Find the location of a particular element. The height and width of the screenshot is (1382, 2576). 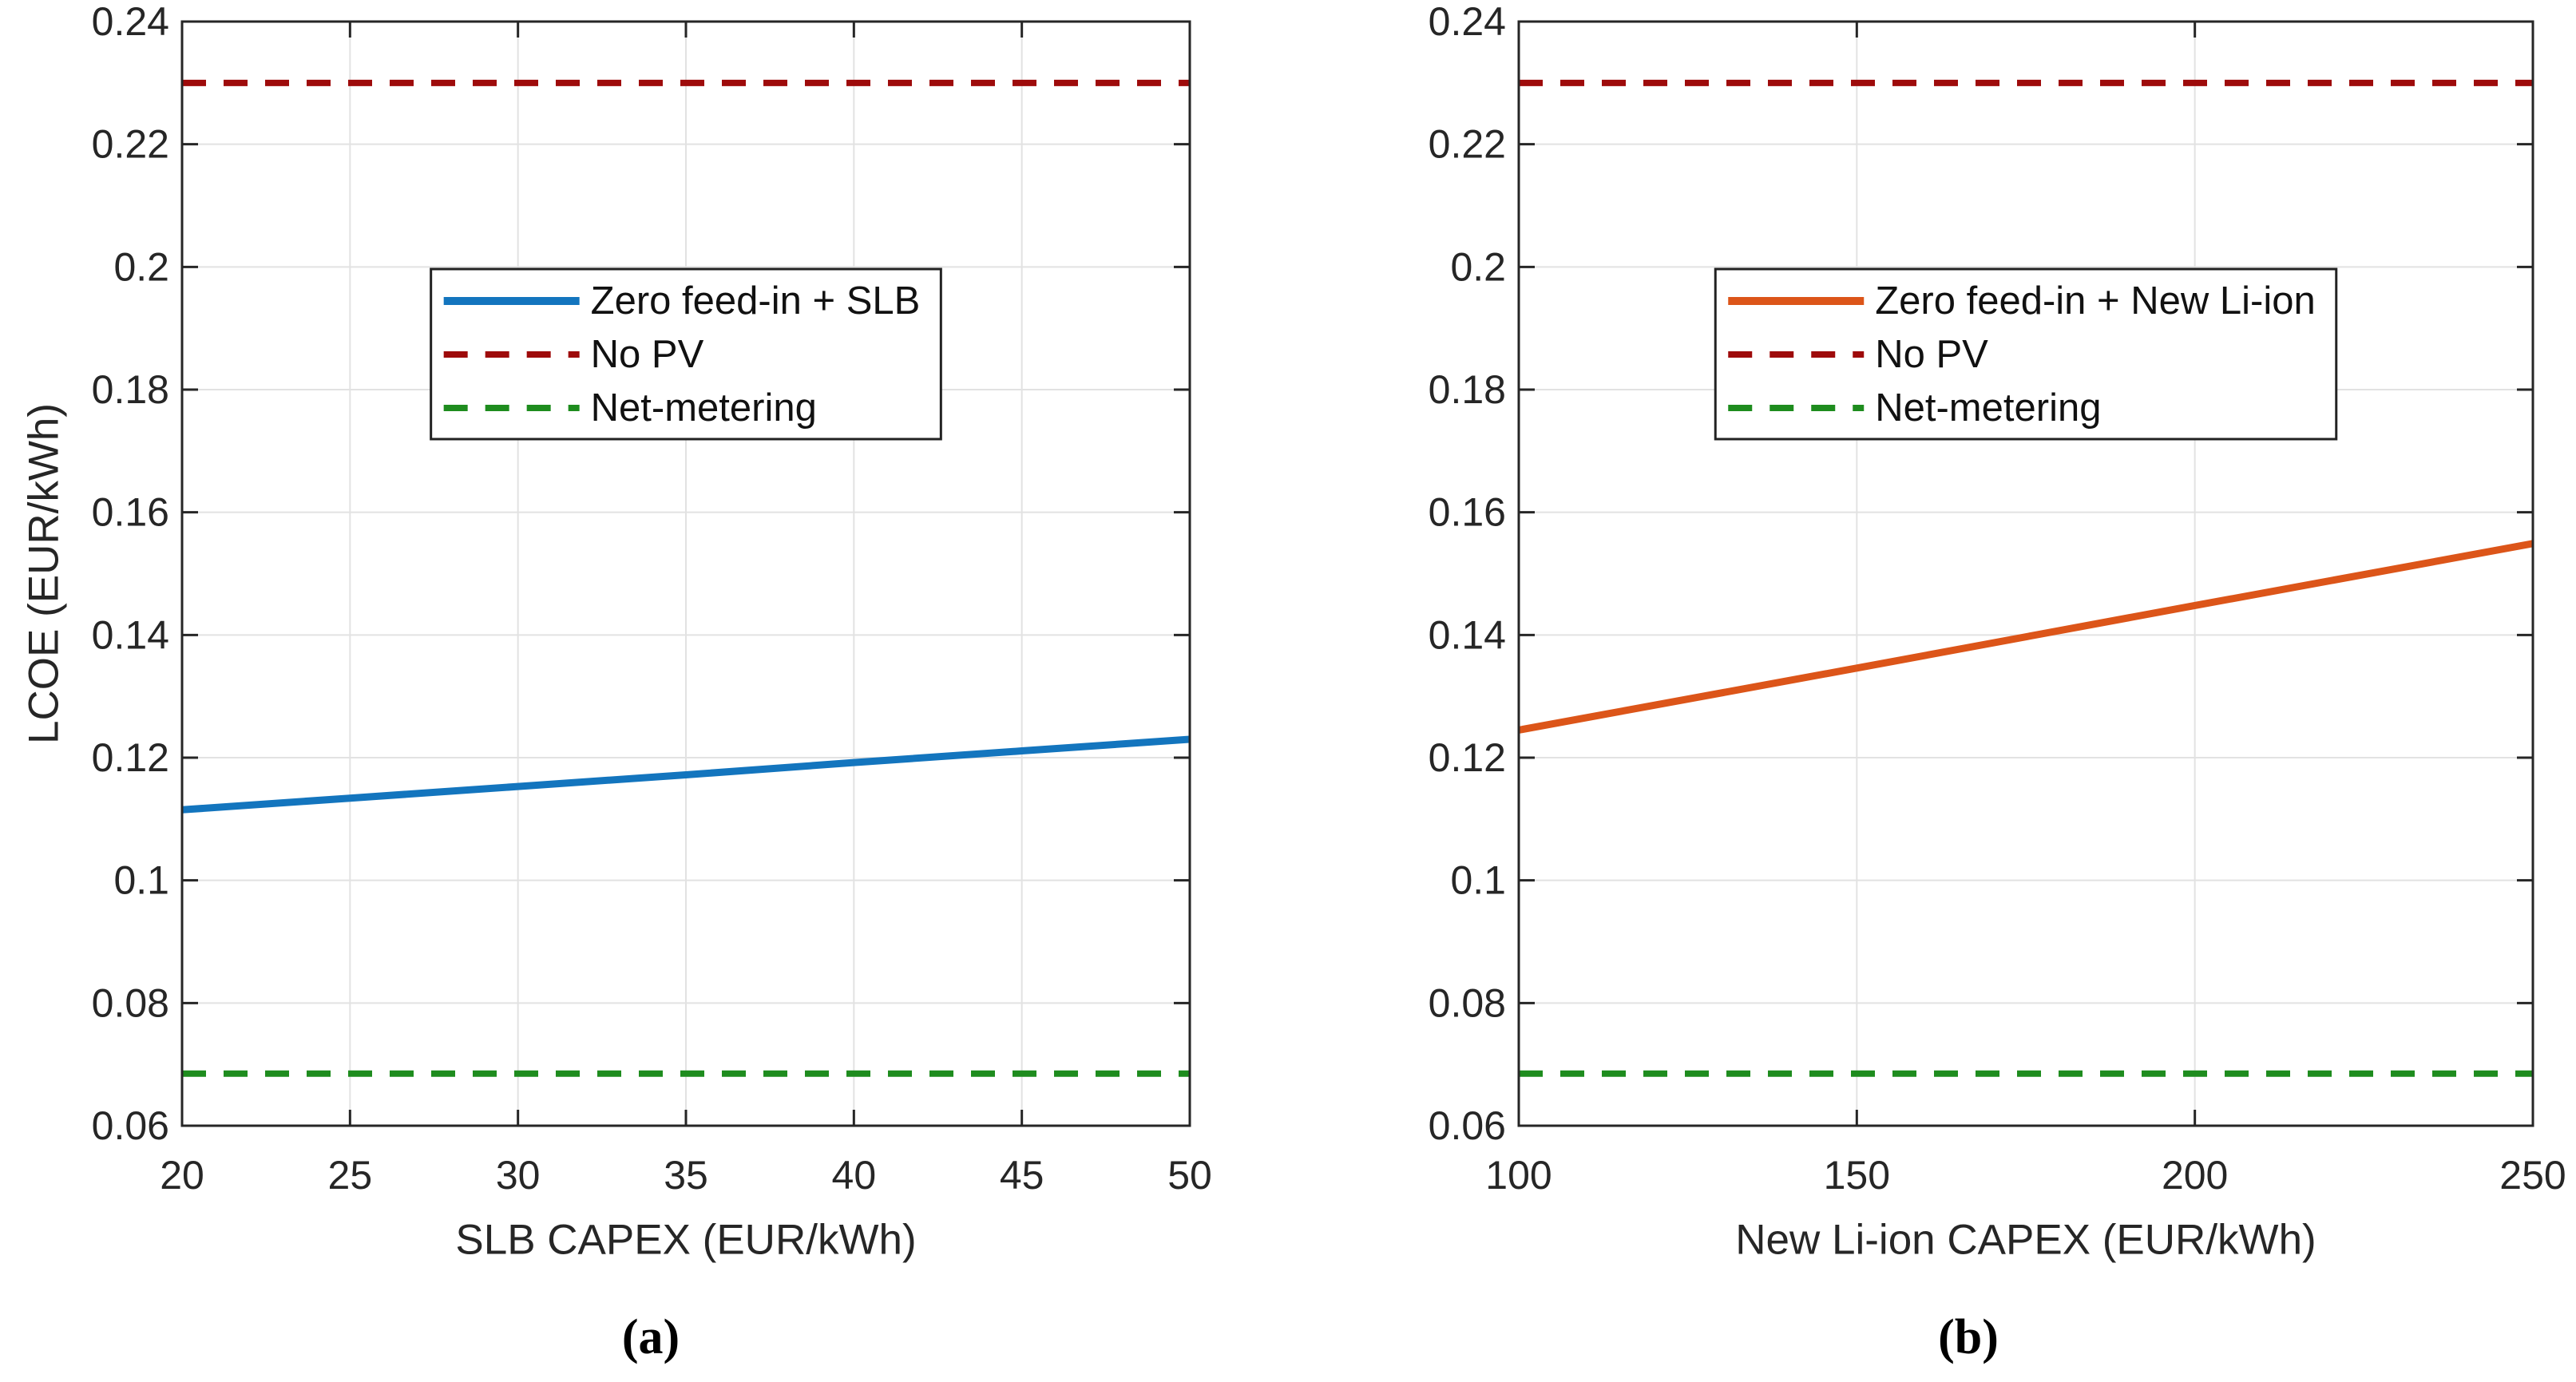

x-tick-label: 50 is located at coordinates (1189, 1175).